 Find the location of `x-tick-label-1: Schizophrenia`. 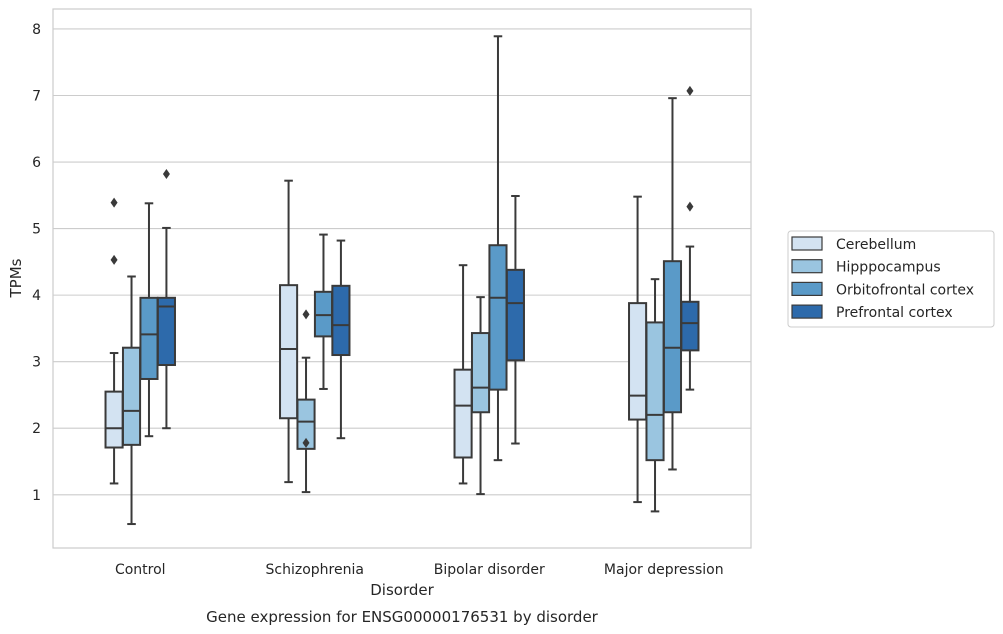

x-tick-label-1: Schizophrenia is located at coordinates (315, 570).